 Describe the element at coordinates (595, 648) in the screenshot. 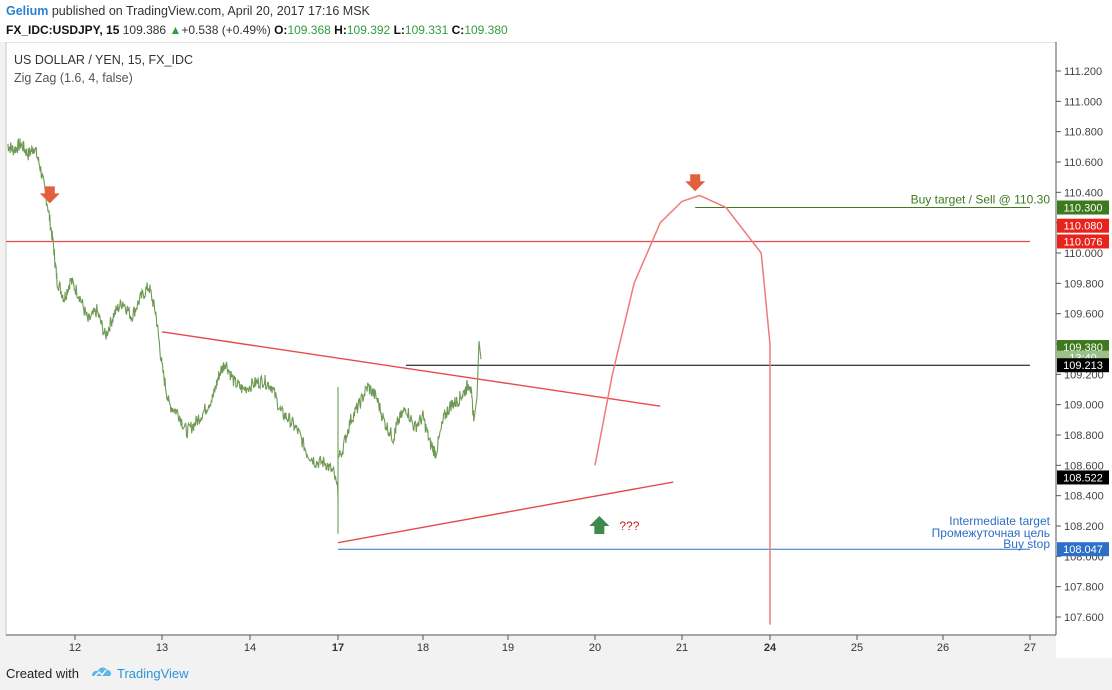

I see `time-tick-label: 20` at that location.